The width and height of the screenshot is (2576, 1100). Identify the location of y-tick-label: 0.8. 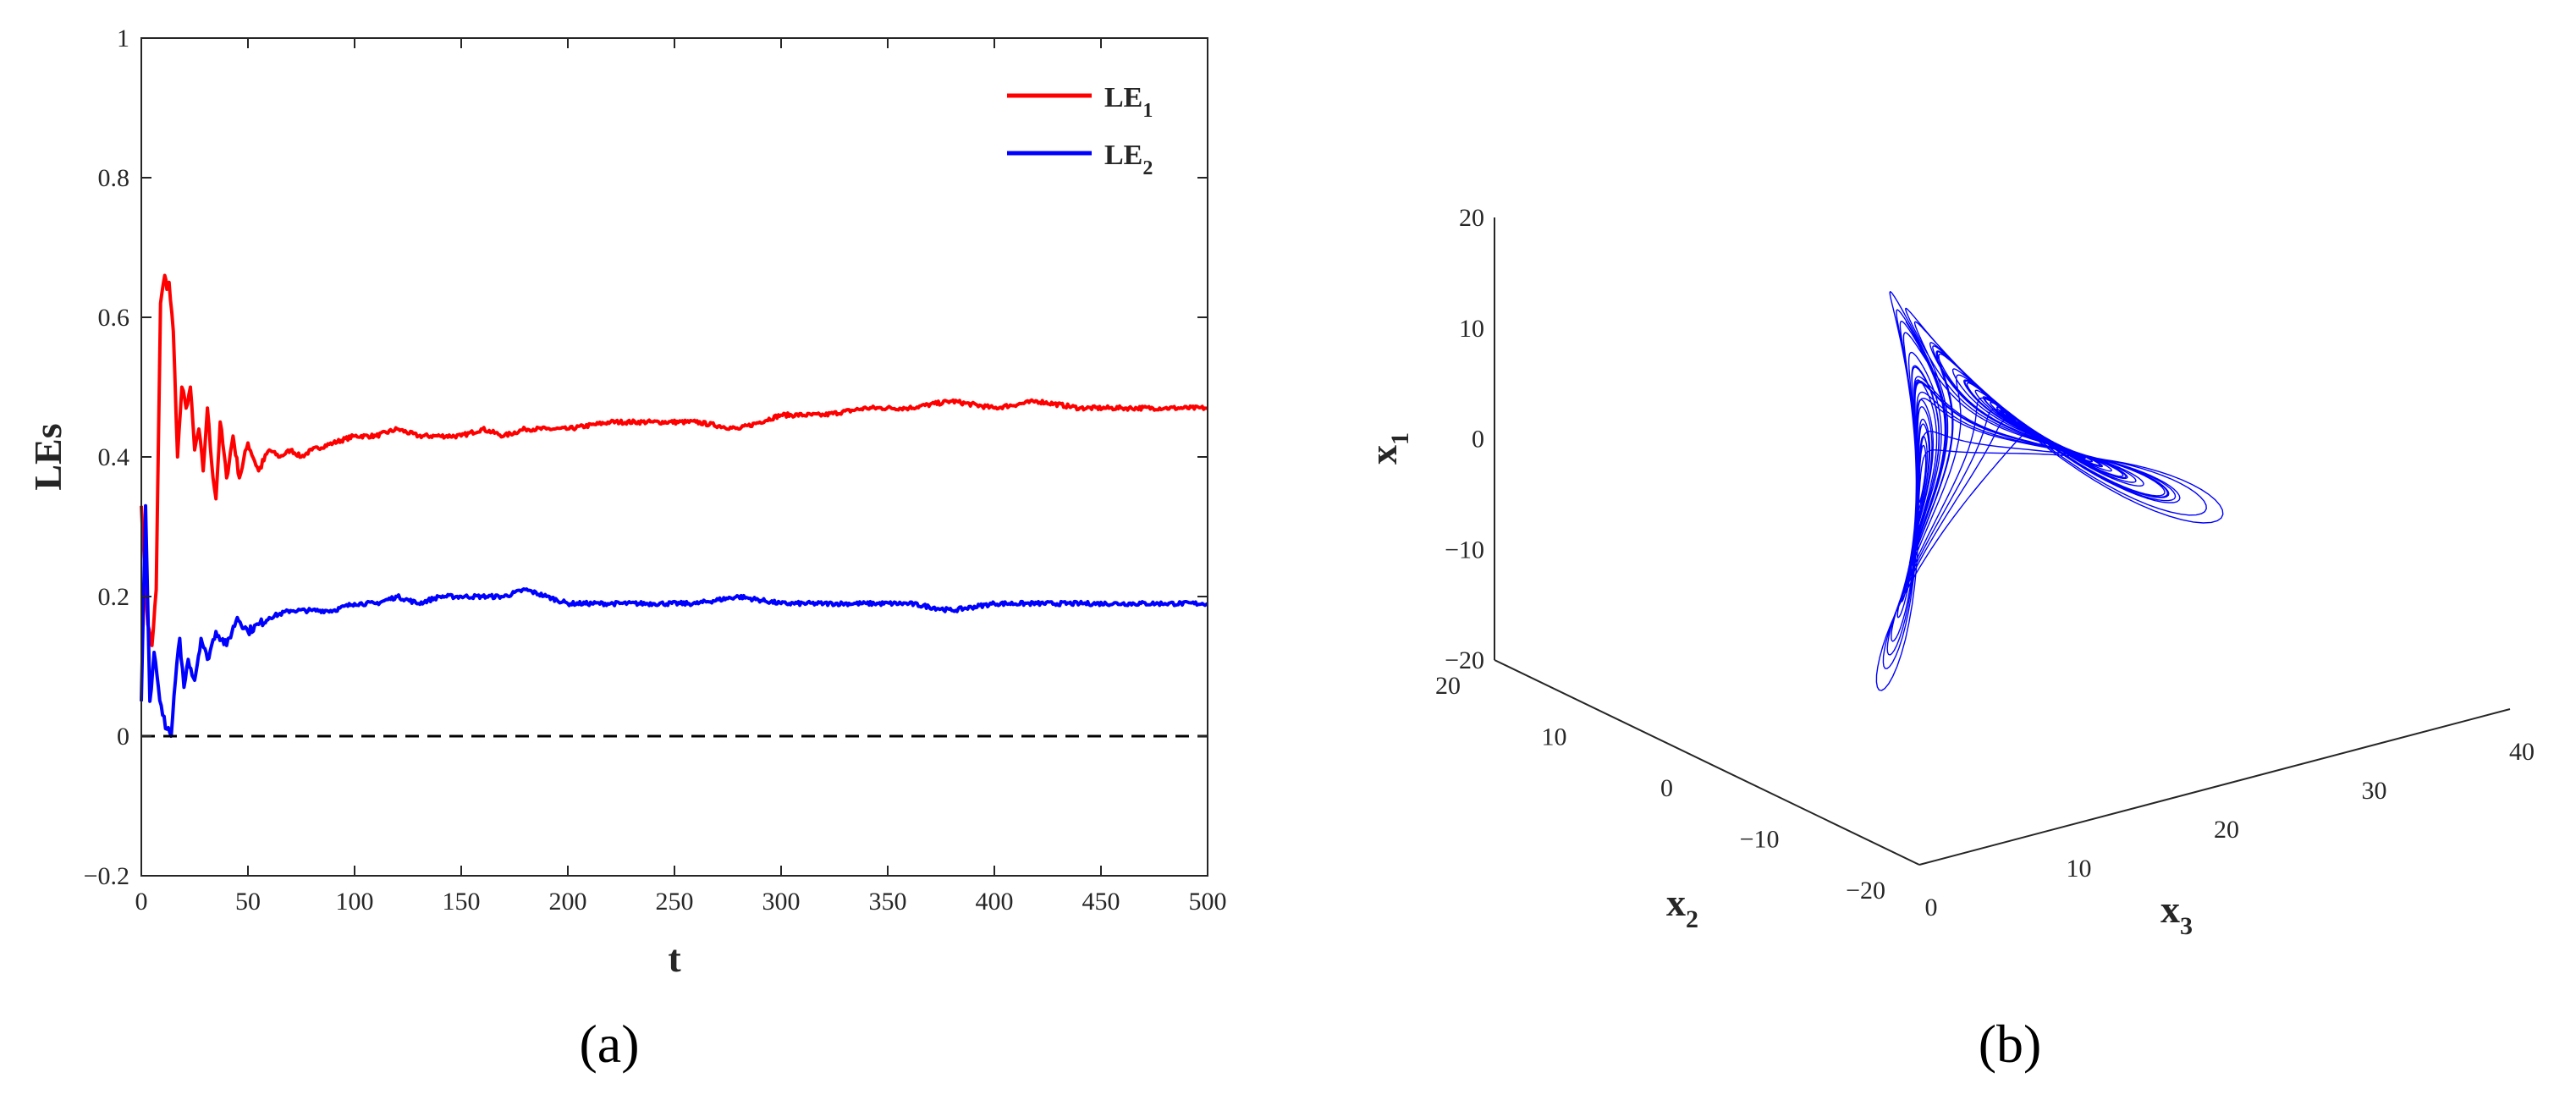
(114, 178).